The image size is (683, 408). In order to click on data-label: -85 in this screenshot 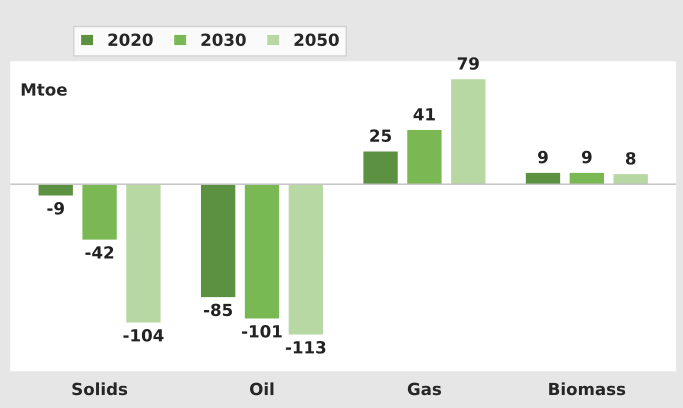, I will do `click(218, 310)`.